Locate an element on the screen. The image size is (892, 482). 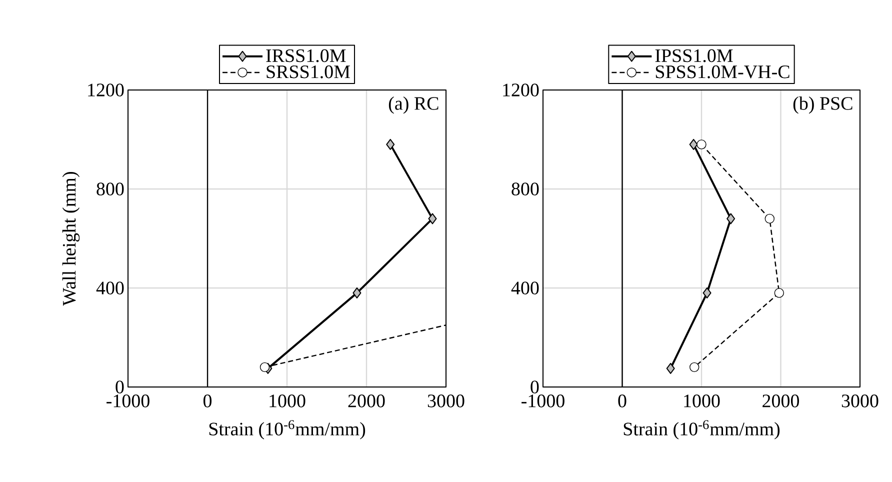
annotation: (a) RC is located at coordinates (413, 105).